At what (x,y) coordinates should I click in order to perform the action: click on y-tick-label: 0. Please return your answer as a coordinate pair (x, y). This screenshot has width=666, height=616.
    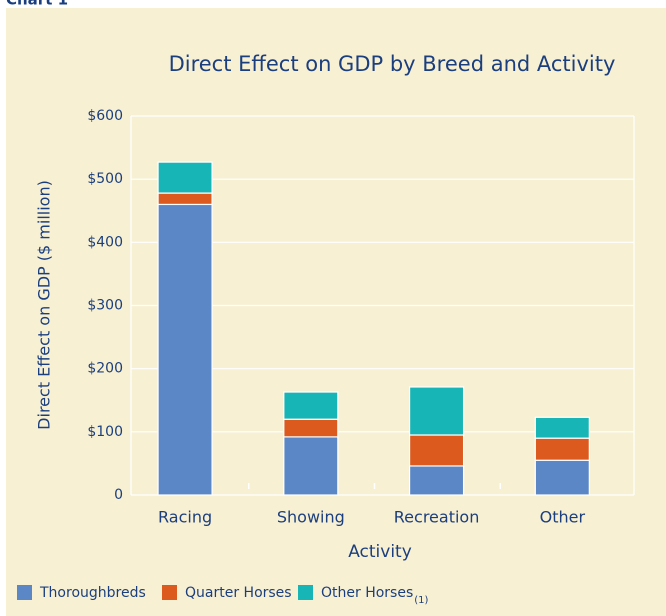
    Looking at the image, I should click on (118, 495).